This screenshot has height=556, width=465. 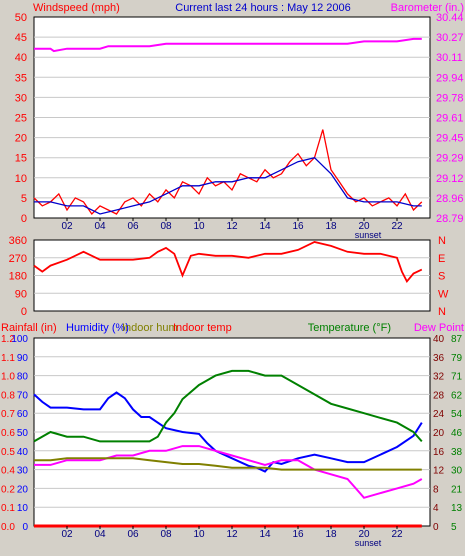 I want to click on compass-tick-label: E, so click(x=441, y=259).